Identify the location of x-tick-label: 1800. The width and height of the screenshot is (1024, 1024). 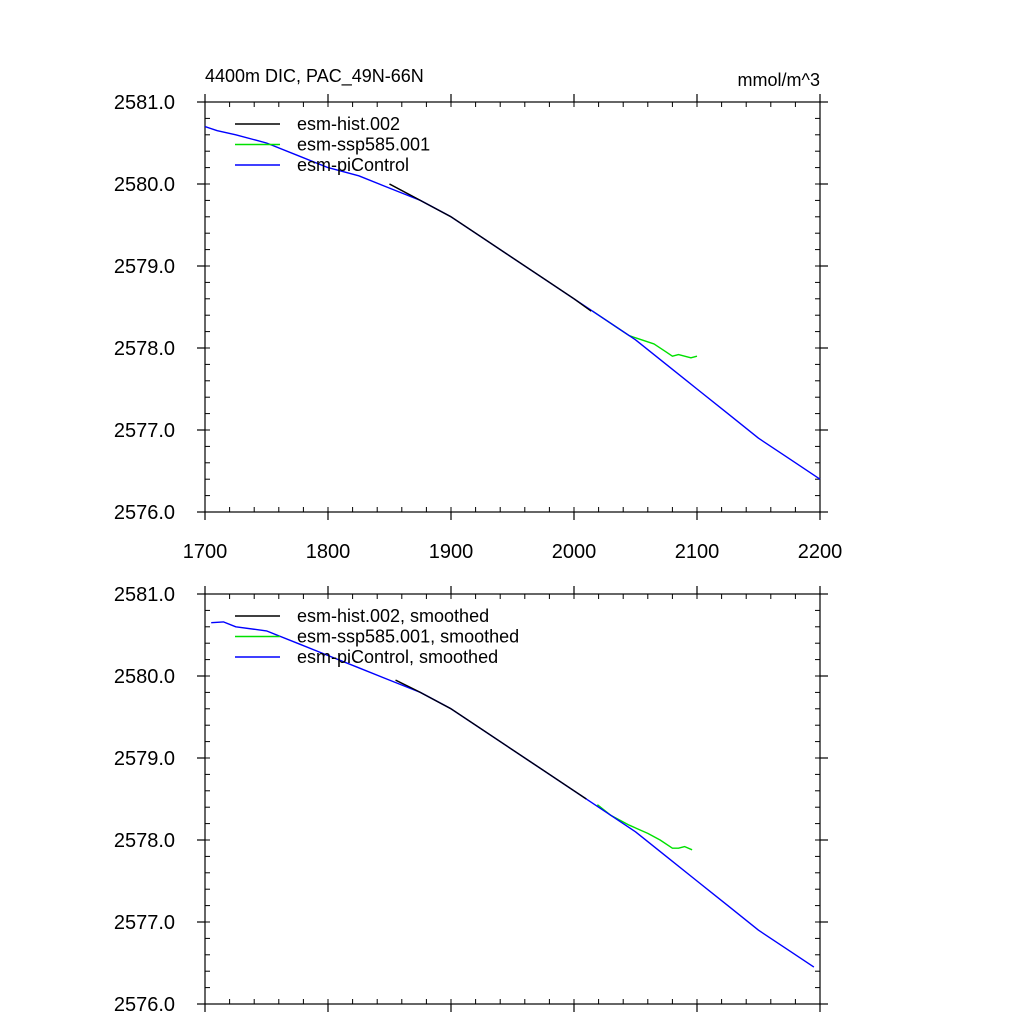
(328, 552).